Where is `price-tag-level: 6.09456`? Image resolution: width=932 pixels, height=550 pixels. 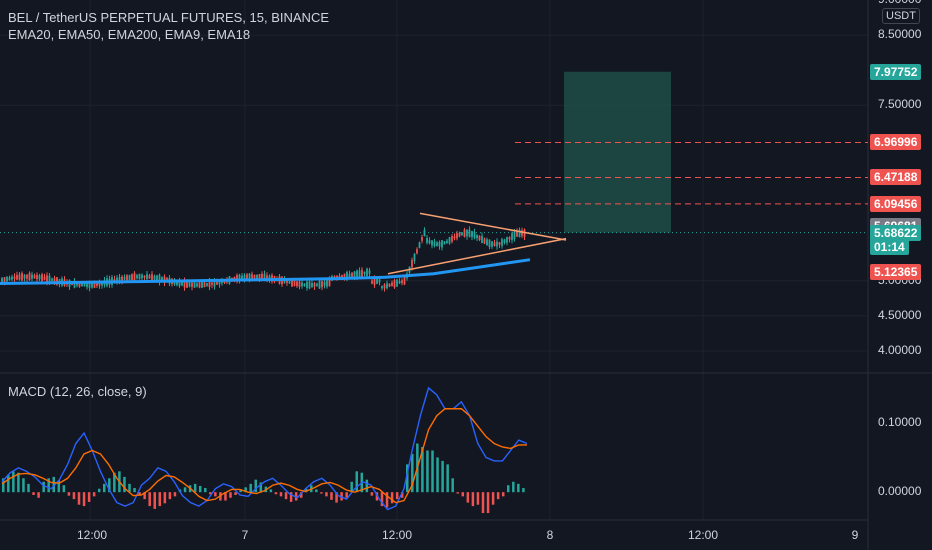 price-tag-level: 6.09456 is located at coordinates (896, 203).